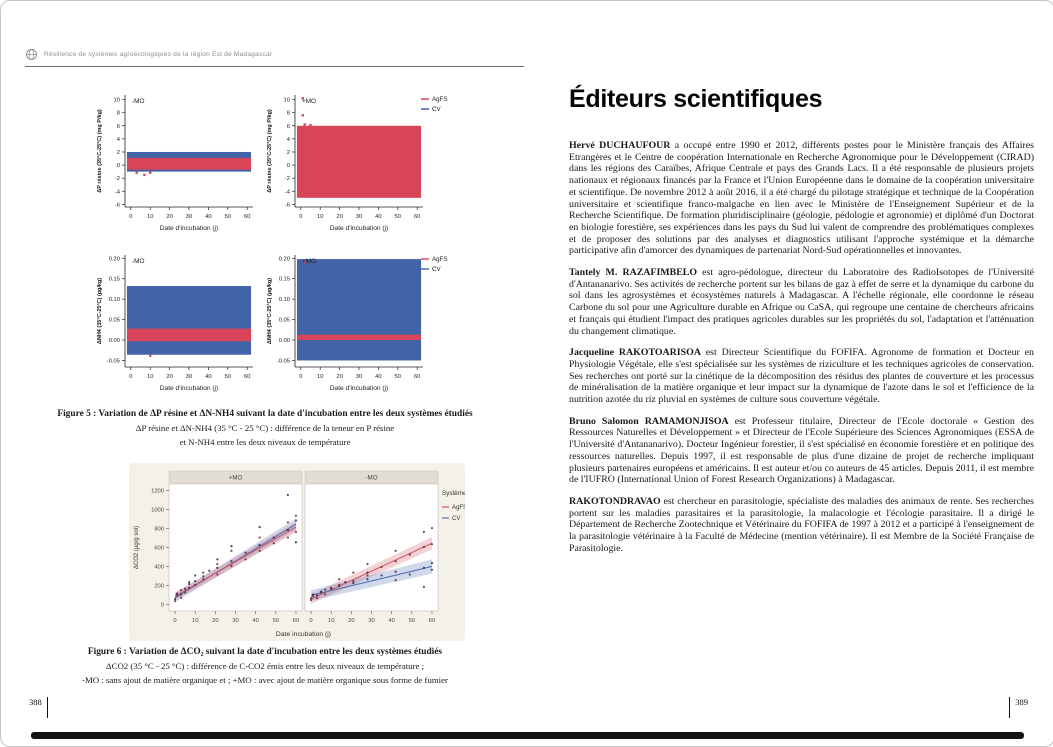  What do you see at coordinates (35, 702) in the screenshot?
I see `page-number-left-value: 388` at bounding box center [35, 702].